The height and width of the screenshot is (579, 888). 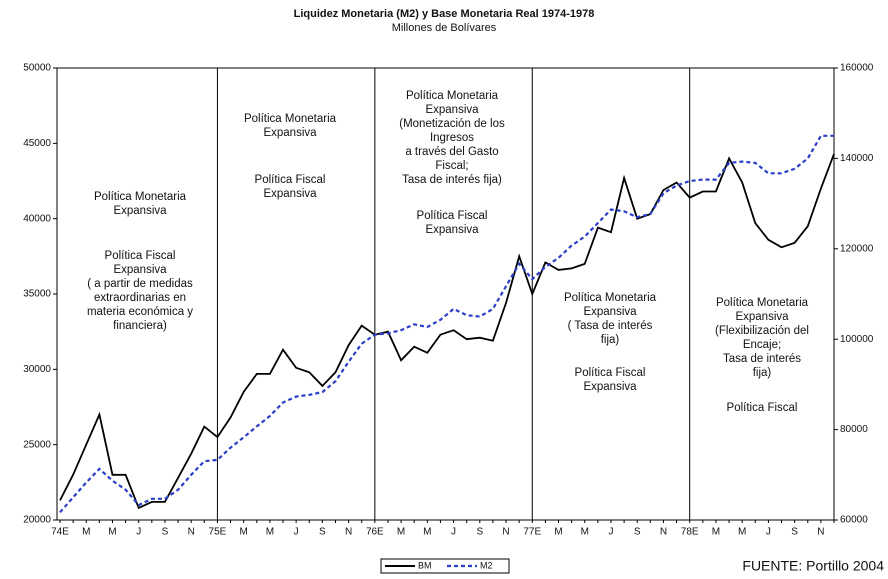 What do you see at coordinates (37, 68) in the screenshot?
I see `y-tick-label: 50000` at bounding box center [37, 68].